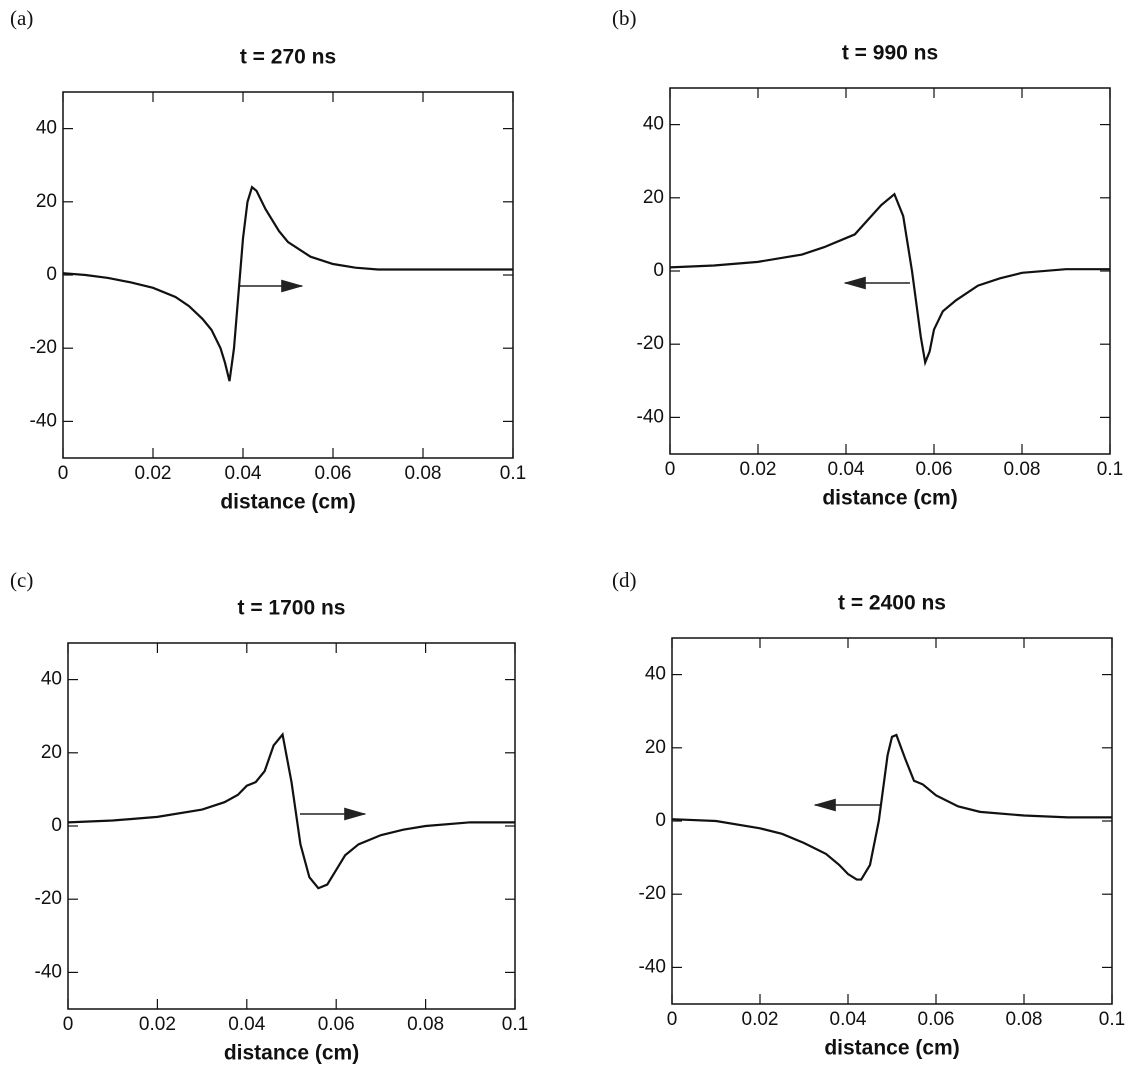  Describe the element at coordinates (21, 18) in the screenshot. I see `panel-label: (a)` at that location.